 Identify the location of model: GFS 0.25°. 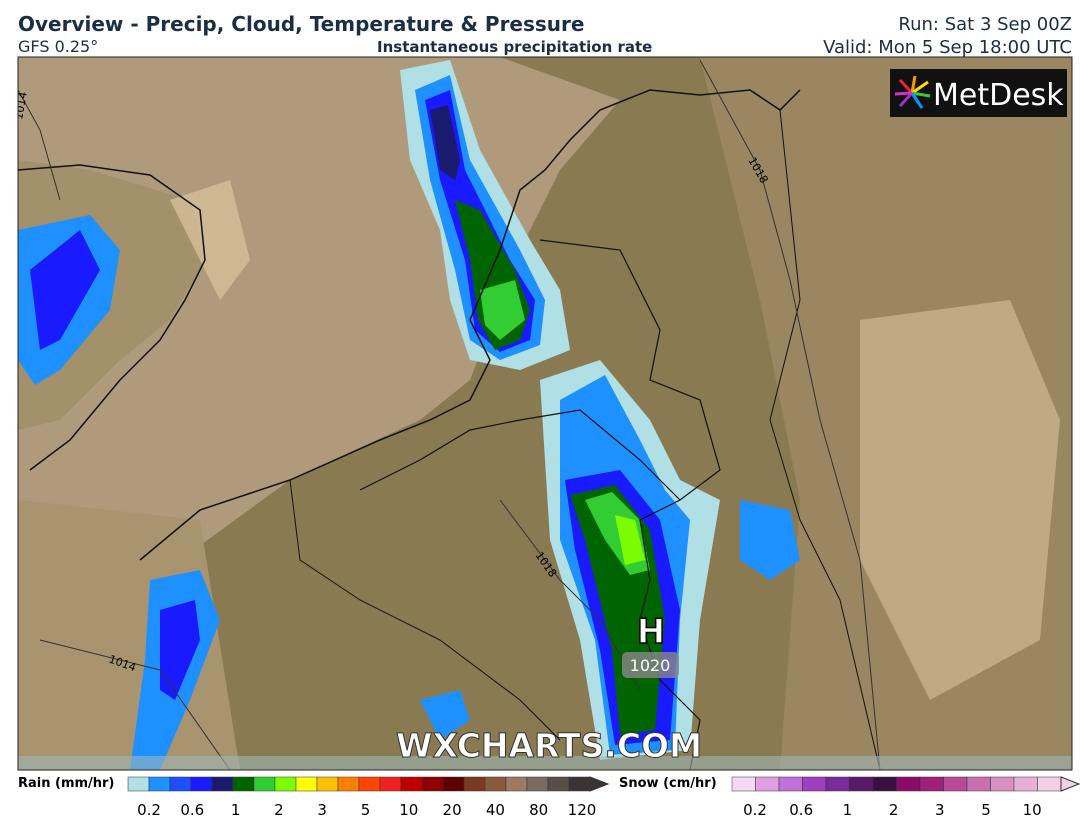
(58, 46).